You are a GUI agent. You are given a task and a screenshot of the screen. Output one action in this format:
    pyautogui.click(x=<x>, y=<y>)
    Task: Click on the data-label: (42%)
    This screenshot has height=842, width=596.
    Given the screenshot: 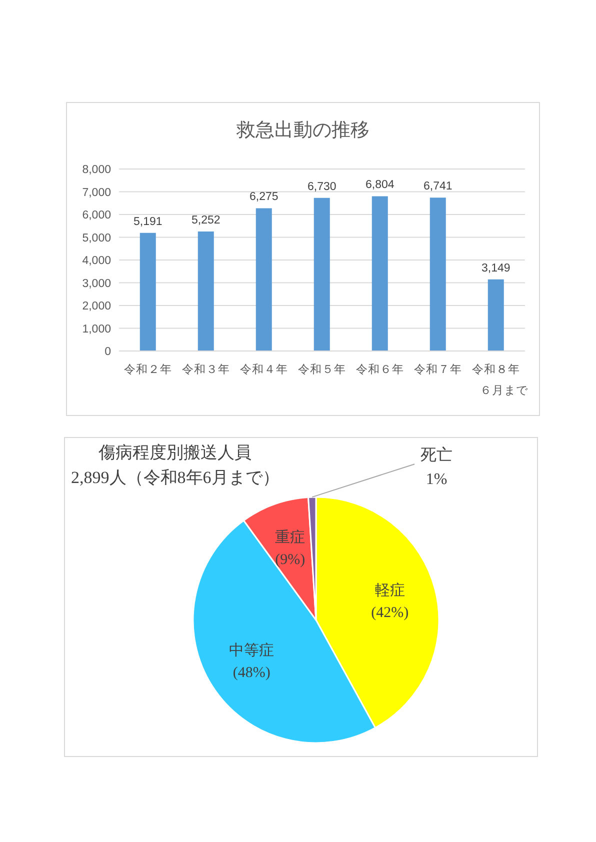 What is the action you would take?
    pyautogui.click(x=390, y=613)
    